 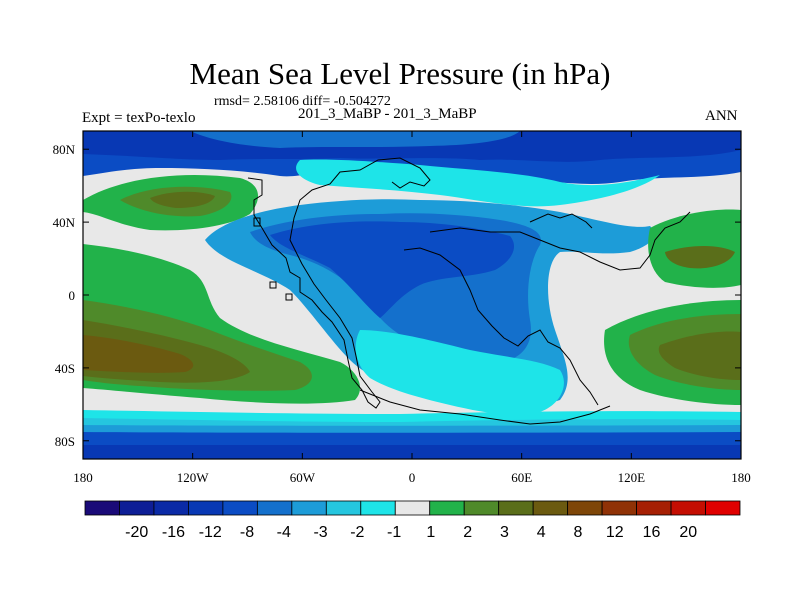 What do you see at coordinates (632, 477) in the screenshot?
I see `x-tick-label: 120E` at bounding box center [632, 477].